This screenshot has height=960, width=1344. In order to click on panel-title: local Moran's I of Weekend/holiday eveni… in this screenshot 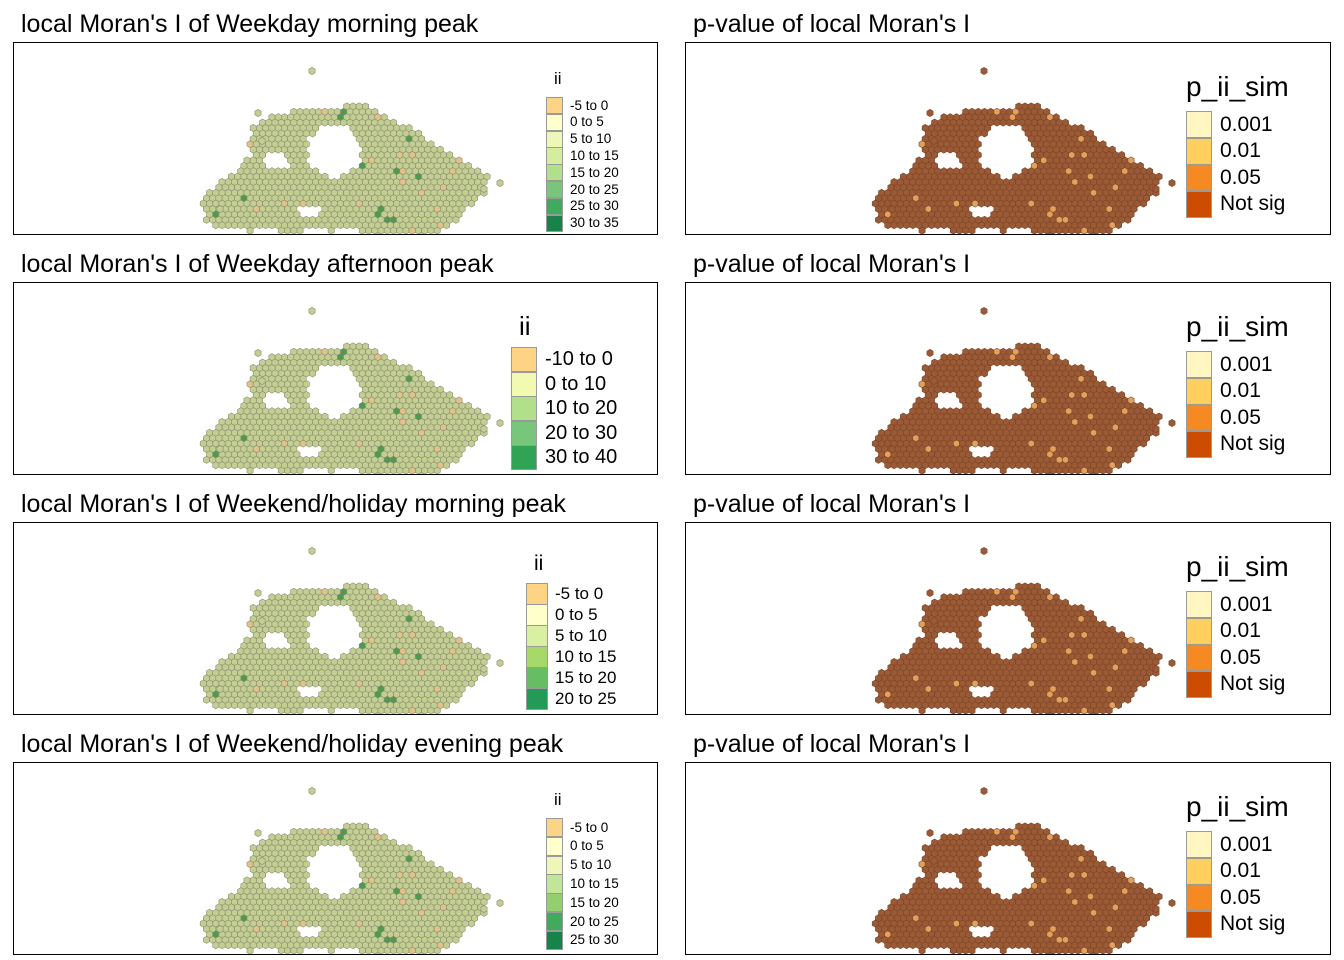, I will do `click(292, 744)`.